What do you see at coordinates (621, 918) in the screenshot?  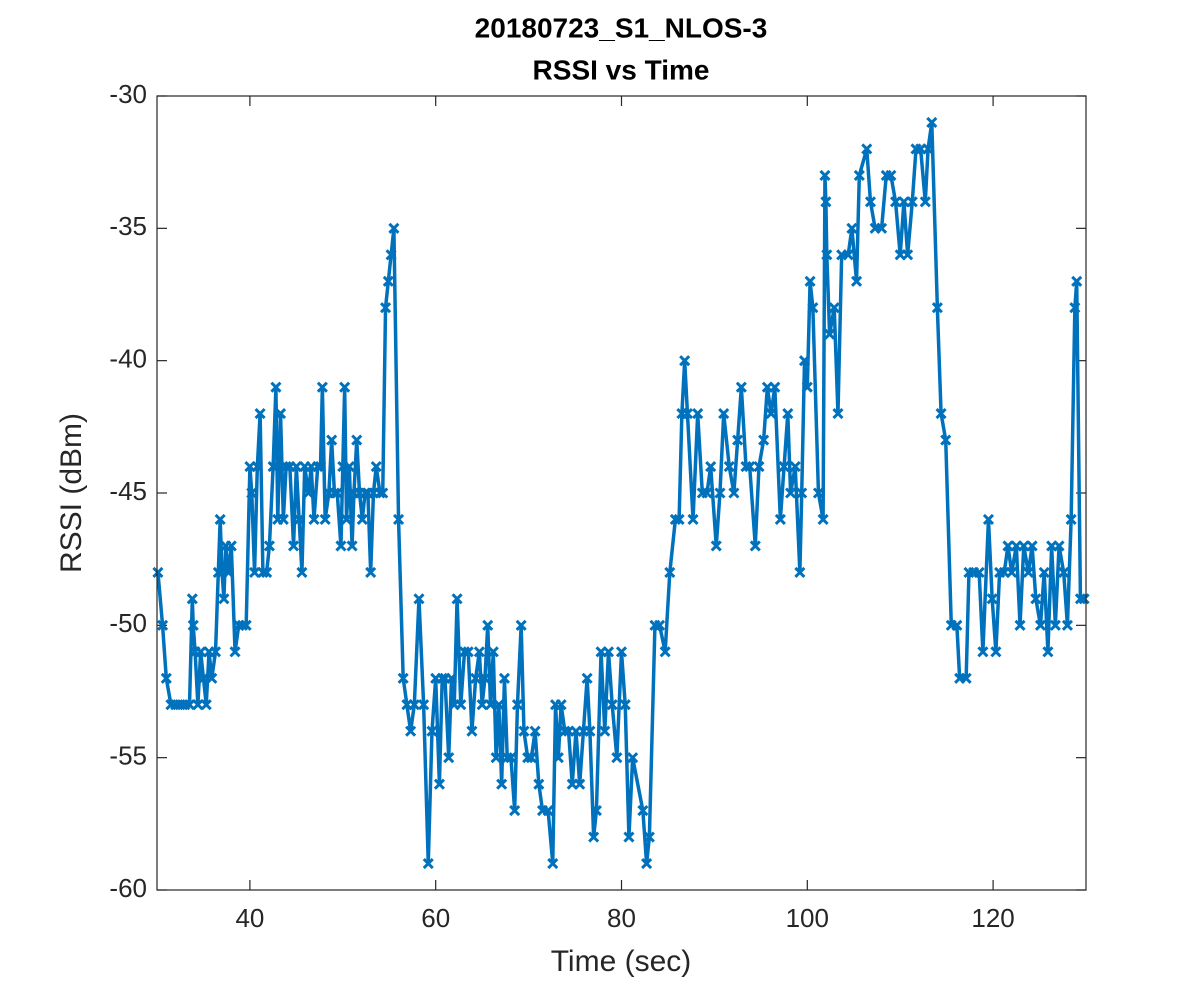 I see `x-tick-label: 80` at bounding box center [621, 918].